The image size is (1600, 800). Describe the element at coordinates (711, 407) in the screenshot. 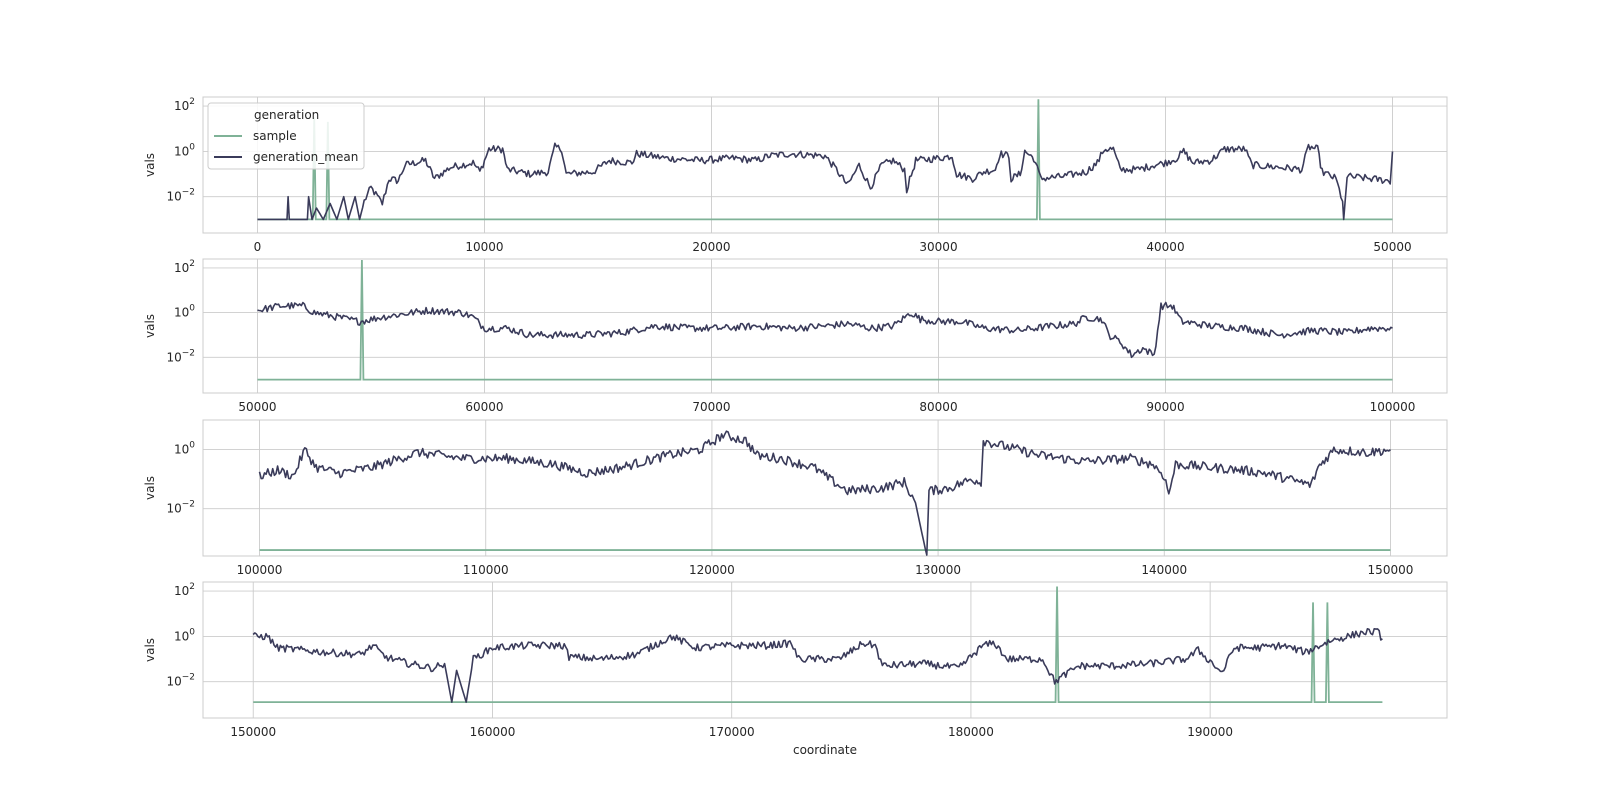

I see `x-tick-label: 70000` at that location.